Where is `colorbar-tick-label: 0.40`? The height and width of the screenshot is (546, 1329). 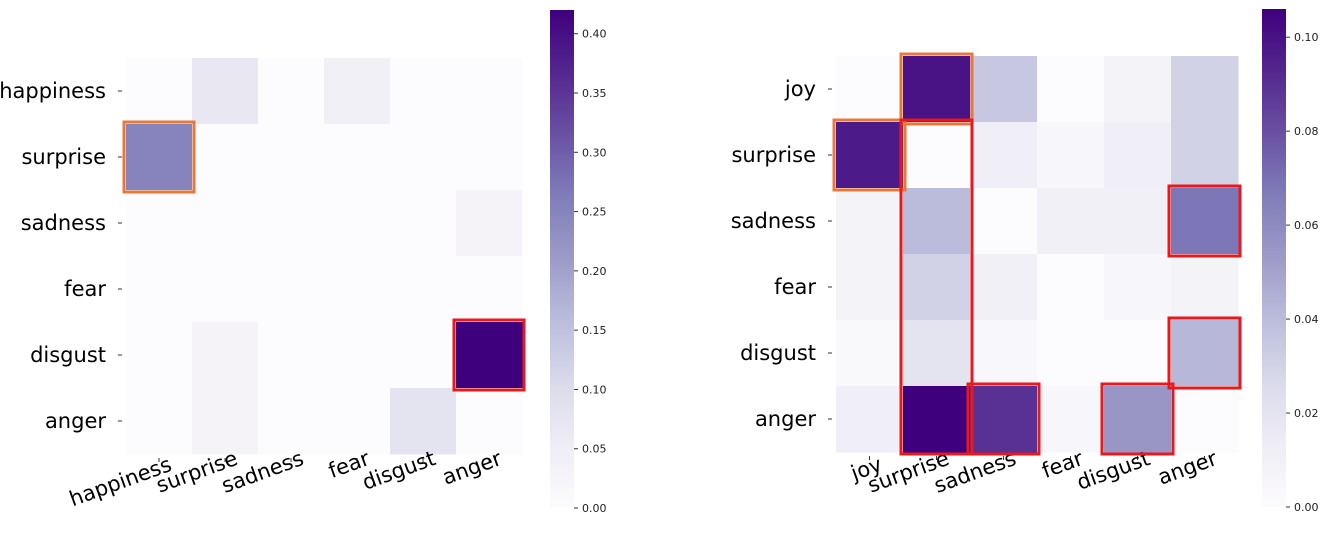
colorbar-tick-label: 0.40 is located at coordinates (594, 34).